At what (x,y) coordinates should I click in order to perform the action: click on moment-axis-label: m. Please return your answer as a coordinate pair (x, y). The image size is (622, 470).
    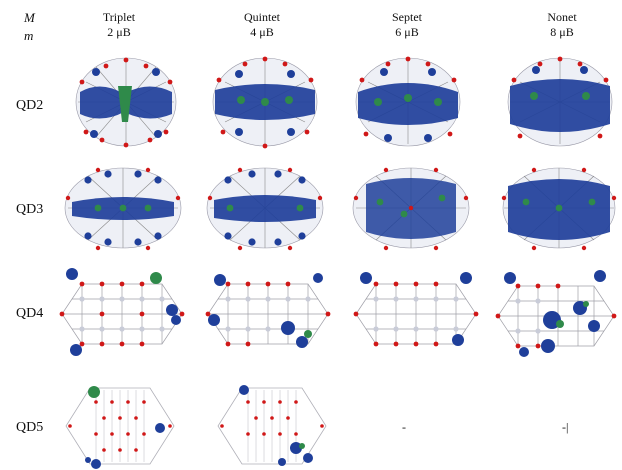
    Looking at the image, I should click on (29, 35).